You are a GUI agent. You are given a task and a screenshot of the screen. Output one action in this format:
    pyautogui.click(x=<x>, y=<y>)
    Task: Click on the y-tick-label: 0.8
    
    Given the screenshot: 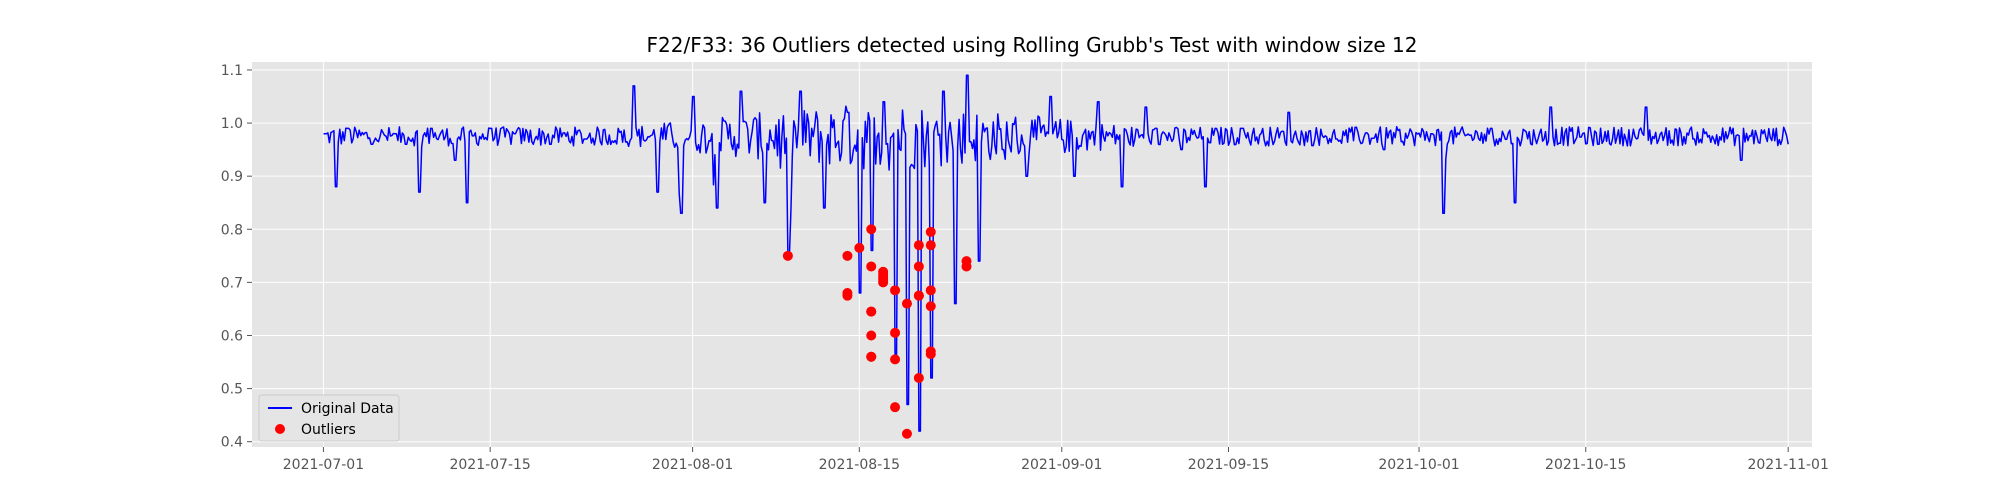 What is the action you would take?
    pyautogui.click(x=232, y=230)
    